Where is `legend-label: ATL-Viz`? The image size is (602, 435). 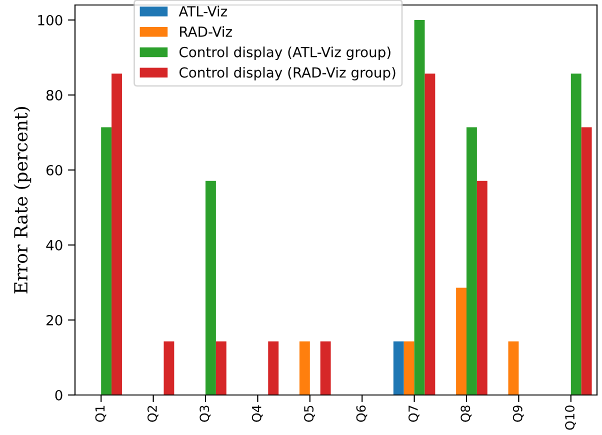
legend-label: ATL-Viz is located at coordinates (203, 11).